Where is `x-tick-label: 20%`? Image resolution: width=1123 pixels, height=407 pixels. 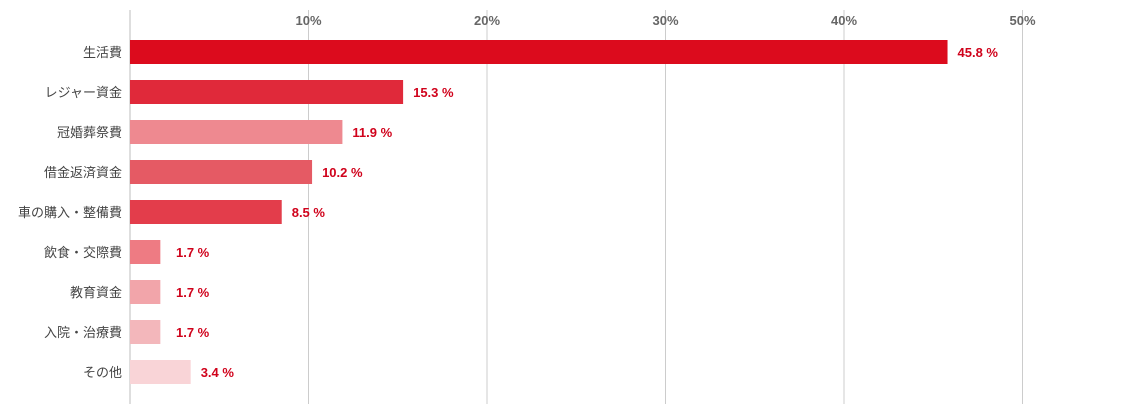 x-tick-label: 20% is located at coordinates (487, 20).